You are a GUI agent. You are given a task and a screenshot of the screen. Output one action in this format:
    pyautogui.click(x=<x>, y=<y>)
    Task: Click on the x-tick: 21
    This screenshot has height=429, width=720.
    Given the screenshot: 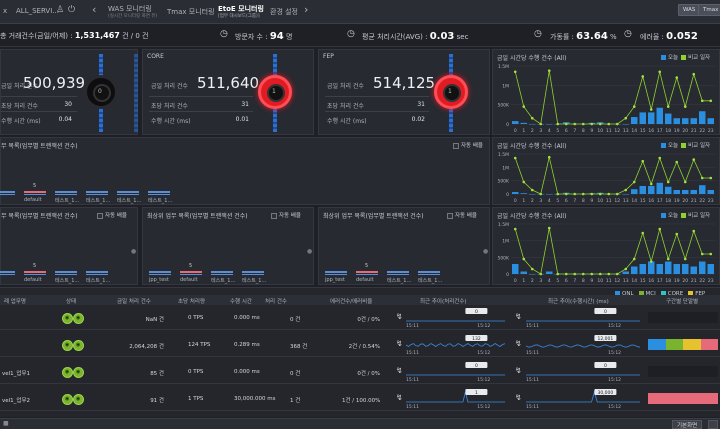 What is the action you would take?
    pyautogui.click(x=694, y=281)
    